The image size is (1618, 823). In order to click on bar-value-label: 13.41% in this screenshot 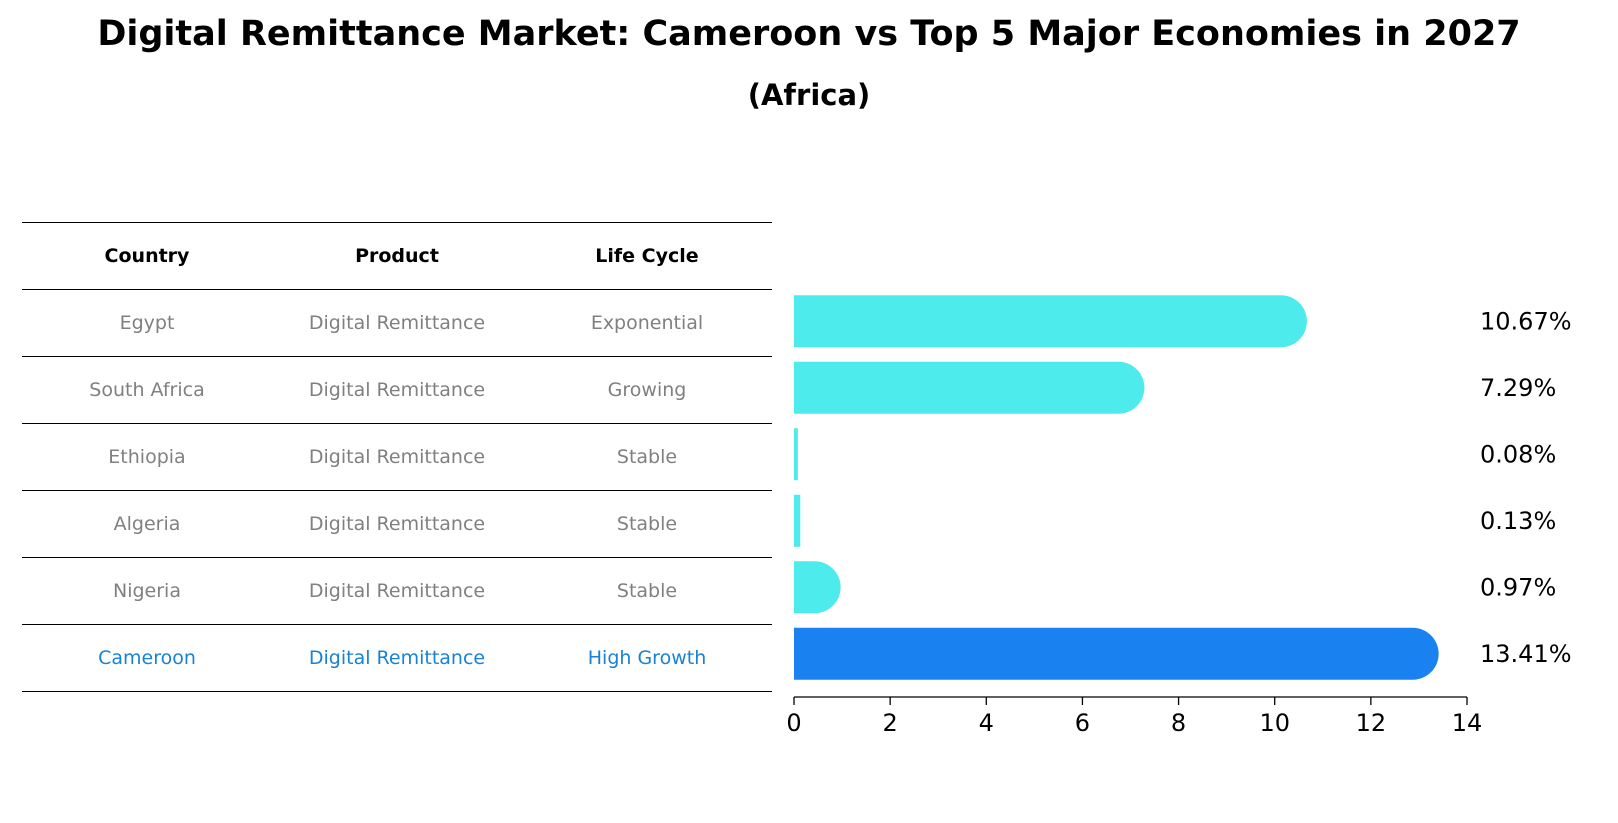, I will do `click(1526, 654)`.